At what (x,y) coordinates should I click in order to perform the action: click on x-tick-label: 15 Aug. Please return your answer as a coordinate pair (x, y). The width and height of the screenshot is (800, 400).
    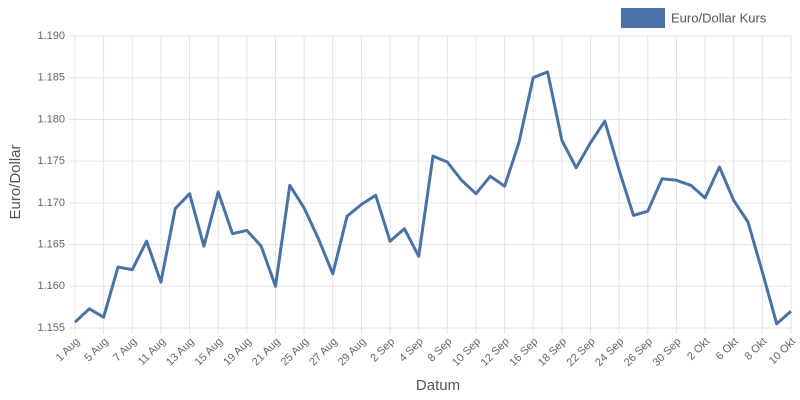
    Looking at the image, I should click on (209, 352).